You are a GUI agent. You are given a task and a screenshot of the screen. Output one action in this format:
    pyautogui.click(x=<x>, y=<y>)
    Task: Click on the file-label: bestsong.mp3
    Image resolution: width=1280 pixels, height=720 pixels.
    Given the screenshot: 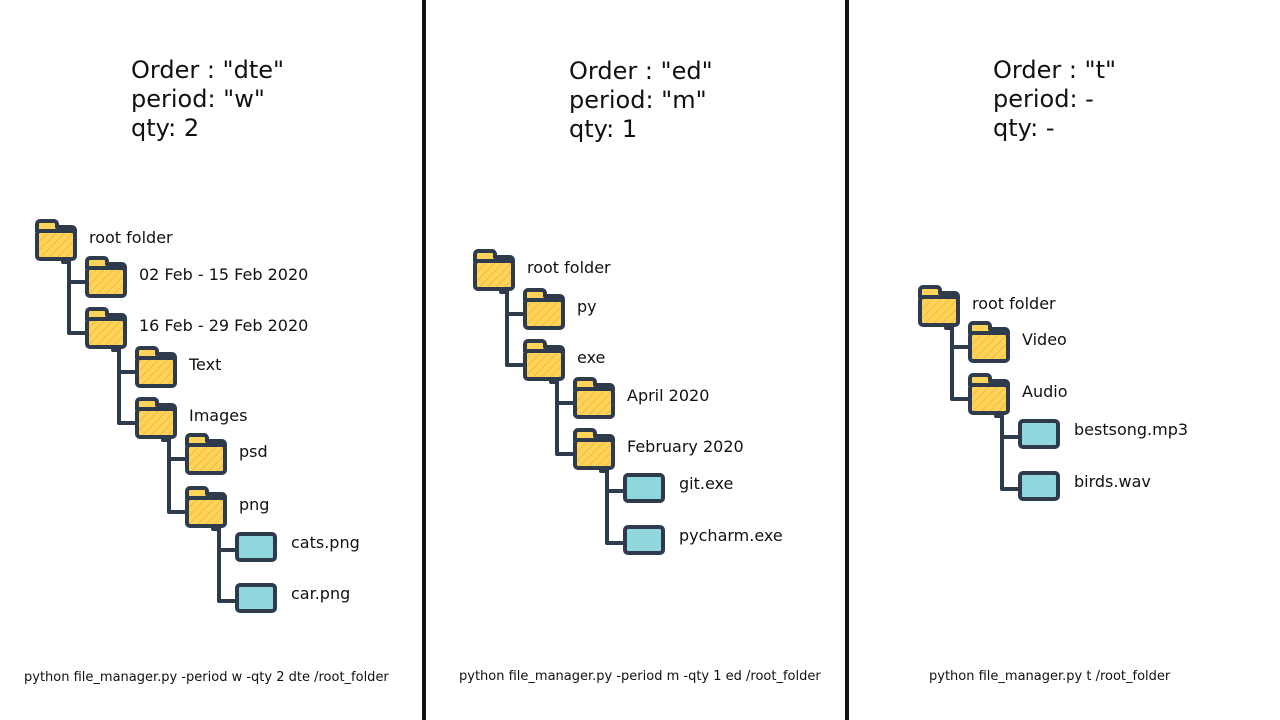 What is the action you would take?
    pyautogui.click(x=1131, y=429)
    